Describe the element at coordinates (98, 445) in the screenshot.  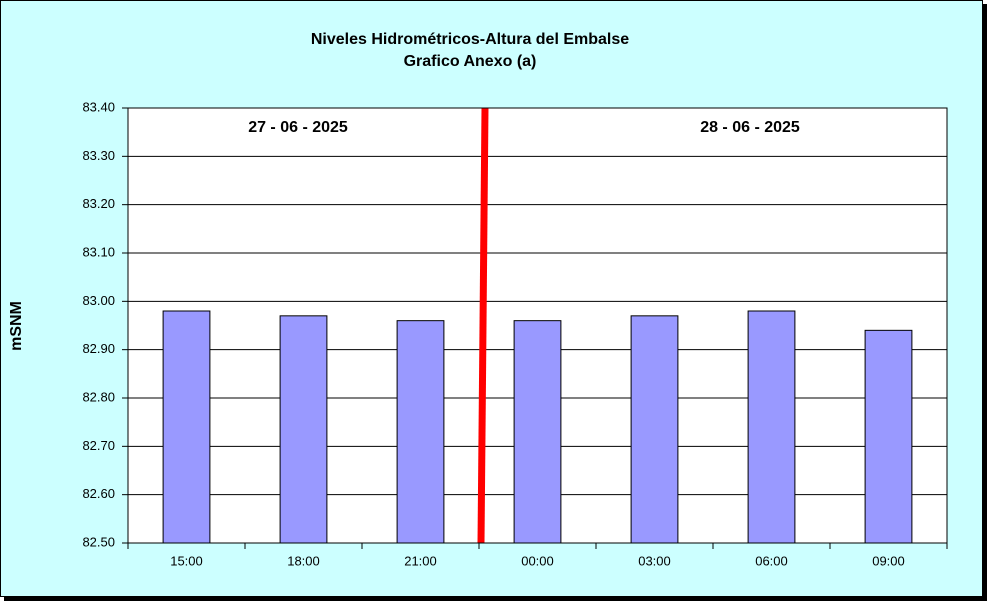
I see `y-tick-label: 82.70` at that location.